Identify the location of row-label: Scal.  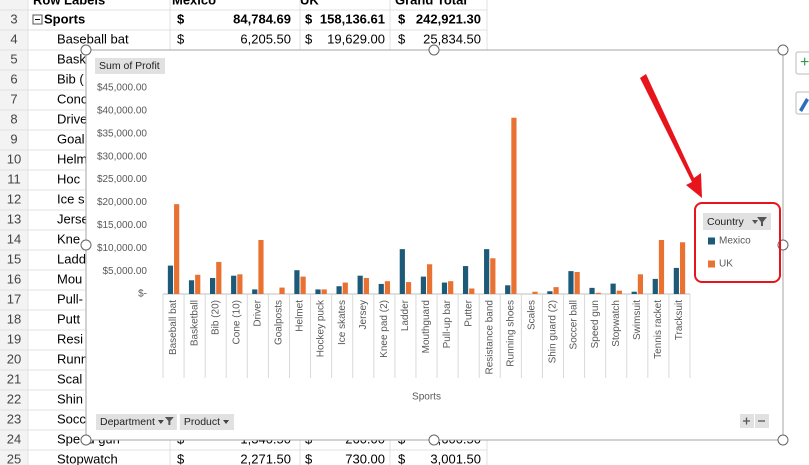
(69, 378).